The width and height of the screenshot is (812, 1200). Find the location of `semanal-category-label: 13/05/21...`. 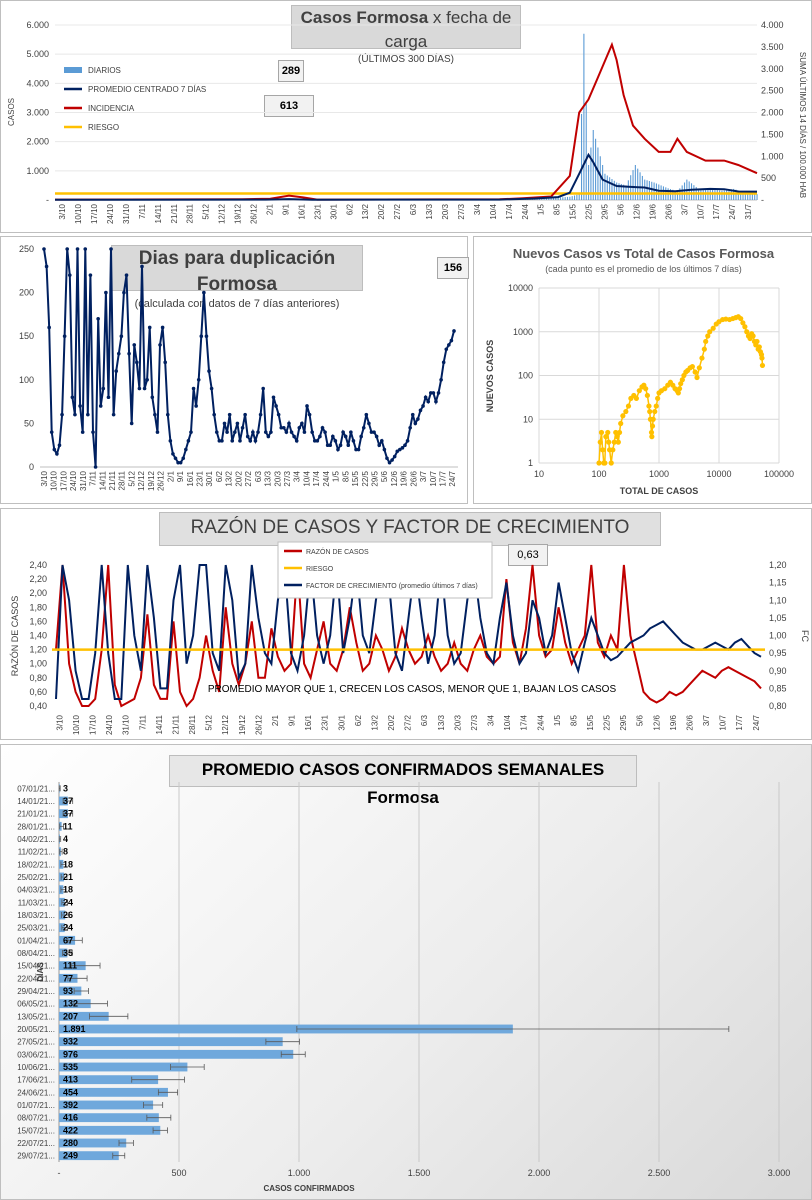

semanal-category-label: 13/05/21... is located at coordinates (36, 1016).